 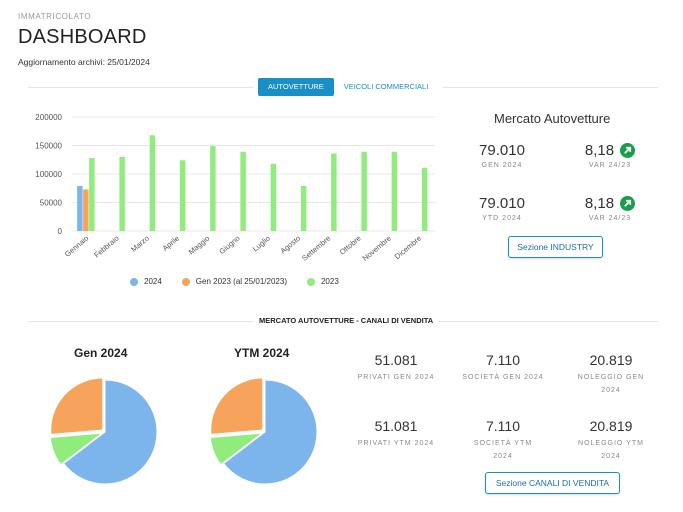 I want to click on stat-label: NOLEGGIO YTM 2024, so click(x=611, y=450).